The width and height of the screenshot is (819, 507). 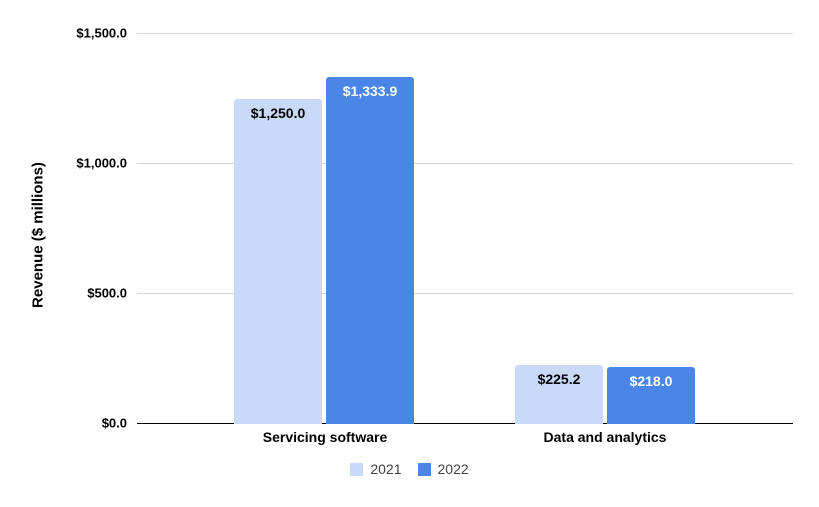 What do you see at coordinates (357, 469) in the screenshot?
I see `legend-swatch-2021` at bounding box center [357, 469].